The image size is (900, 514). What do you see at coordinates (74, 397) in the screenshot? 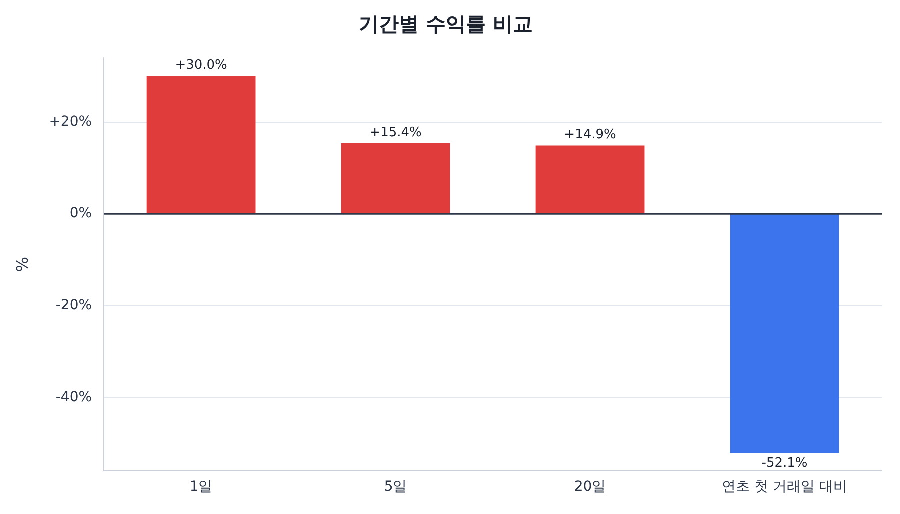
I see `y-tick-label: -40%` at bounding box center [74, 397].